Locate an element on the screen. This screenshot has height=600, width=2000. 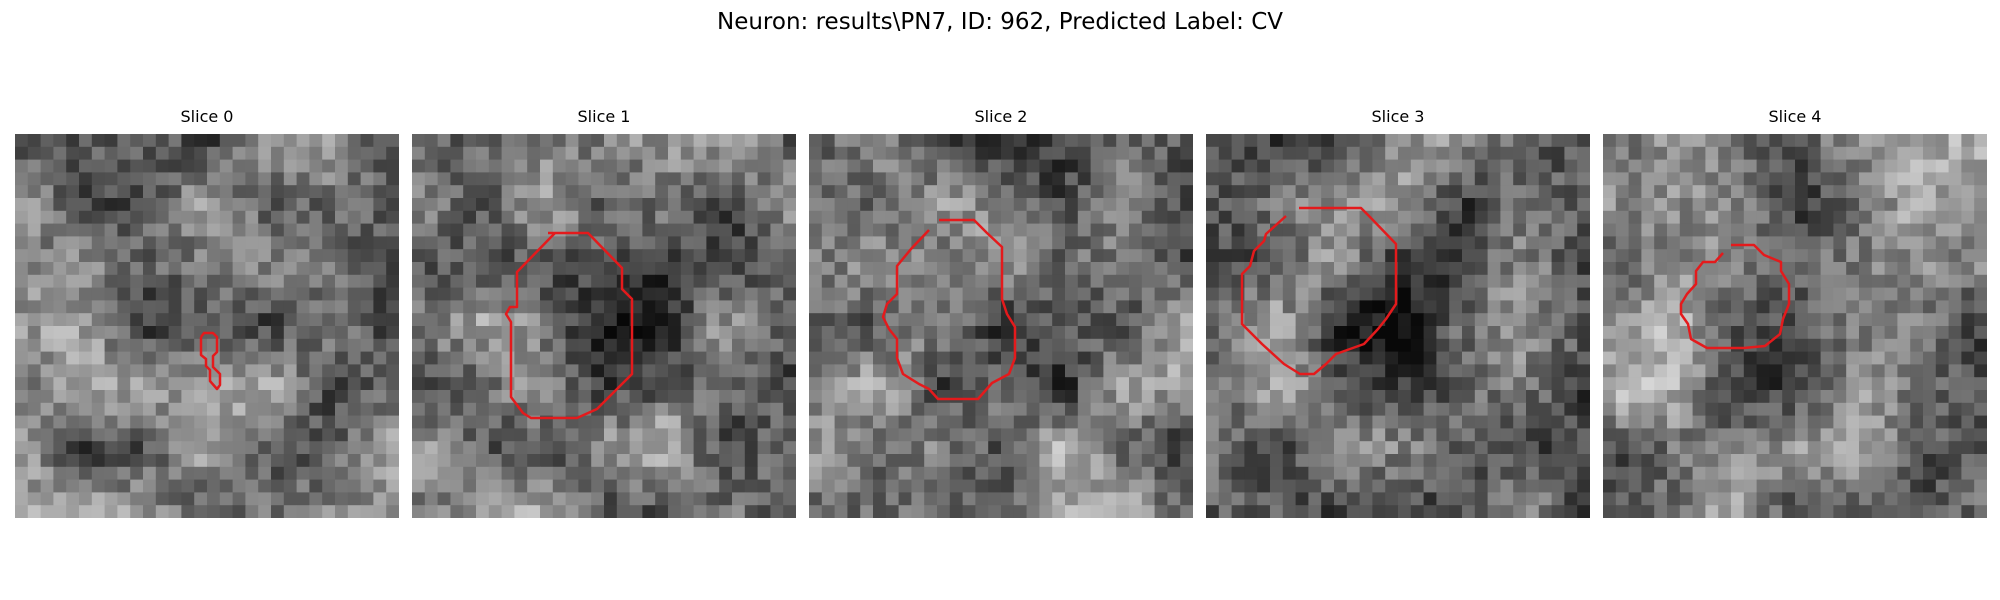
slice-title: Slice 3 is located at coordinates (1398, 116).